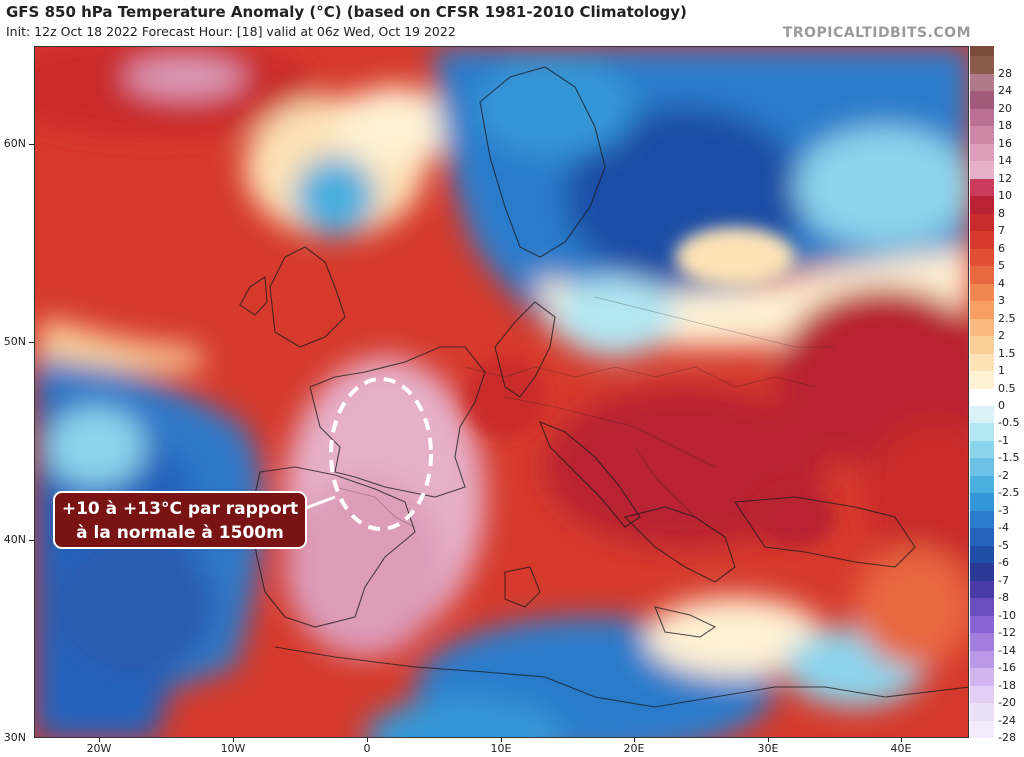 Image resolution: width=1024 pixels, height=757 pixels. What do you see at coordinates (1003, 475) in the screenshot?
I see `legend-label: -2` at bounding box center [1003, 475].